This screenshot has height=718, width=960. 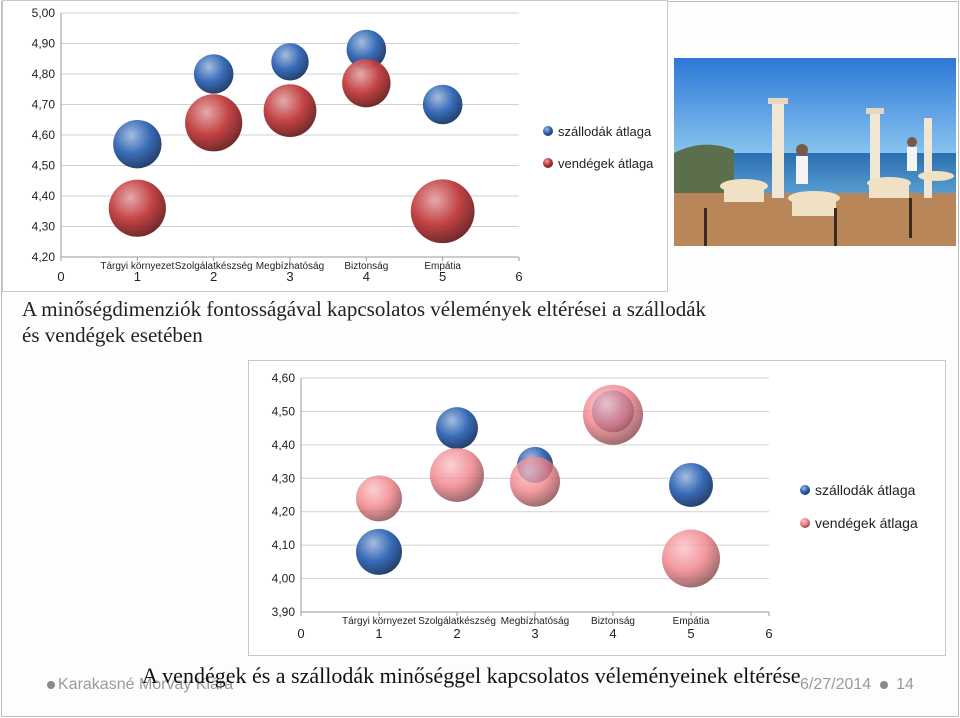 I want to click on y-tick-label: 5,00, so click(x=44, y=13).